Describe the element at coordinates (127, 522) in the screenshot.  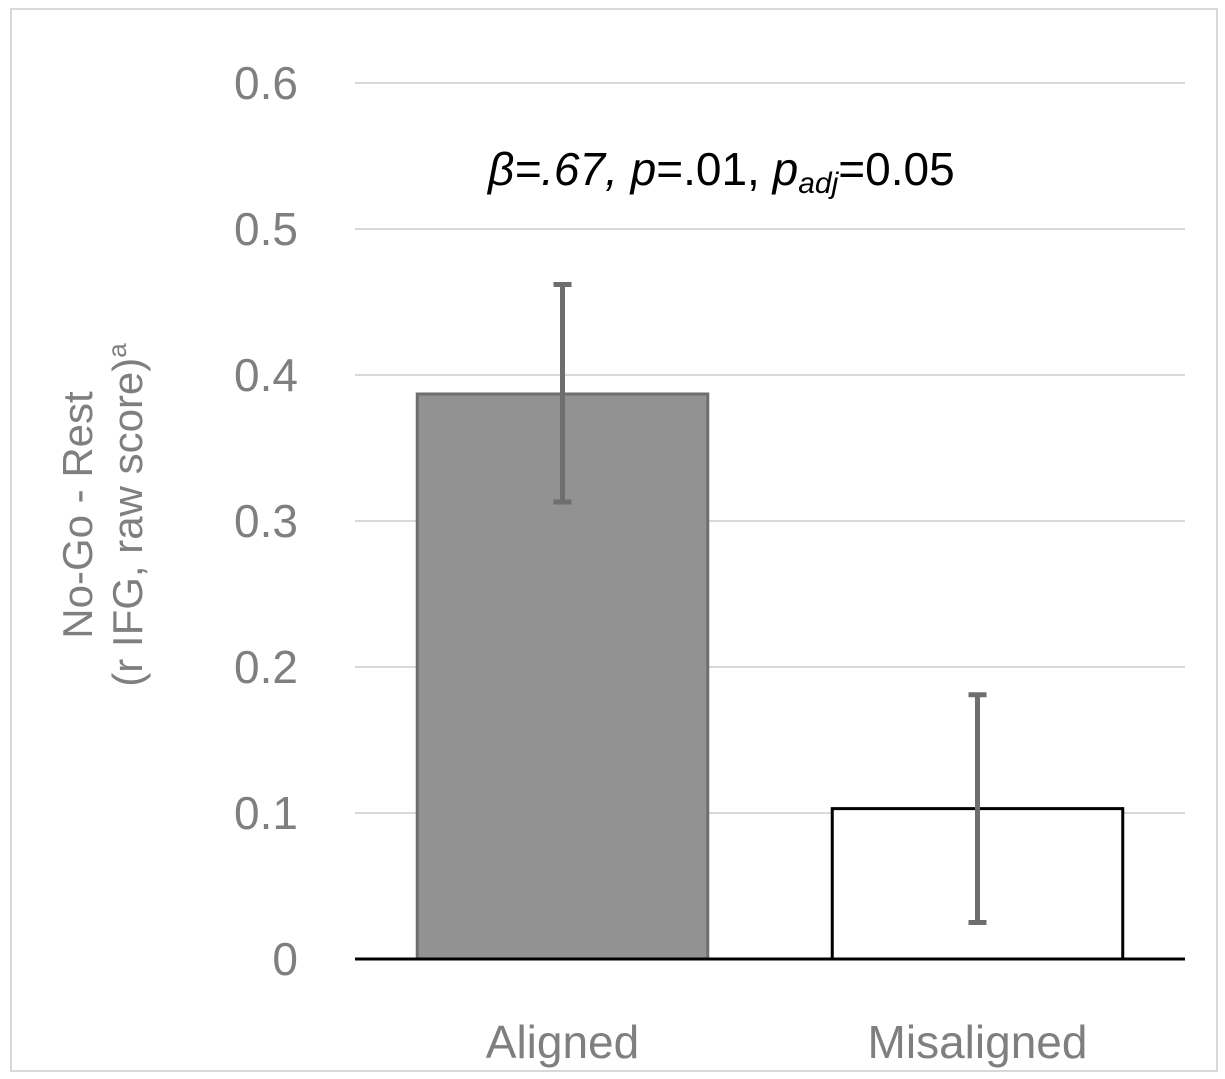
I see `y-axis-title-line2-text: (r IFG, raw score)` at that location.